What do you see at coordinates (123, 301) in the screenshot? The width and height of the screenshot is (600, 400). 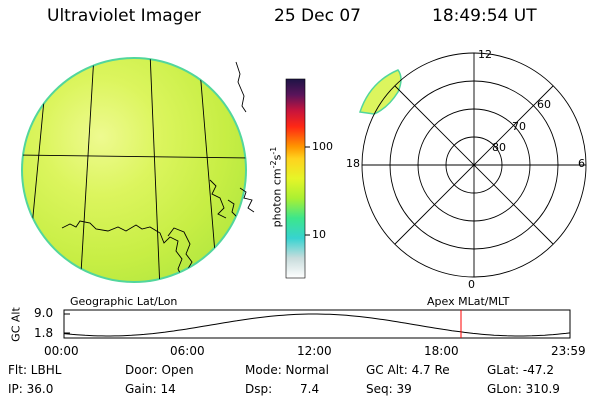 I see `geographic-label: Geographic Lat/Lon` at bounding box center [123, 301].